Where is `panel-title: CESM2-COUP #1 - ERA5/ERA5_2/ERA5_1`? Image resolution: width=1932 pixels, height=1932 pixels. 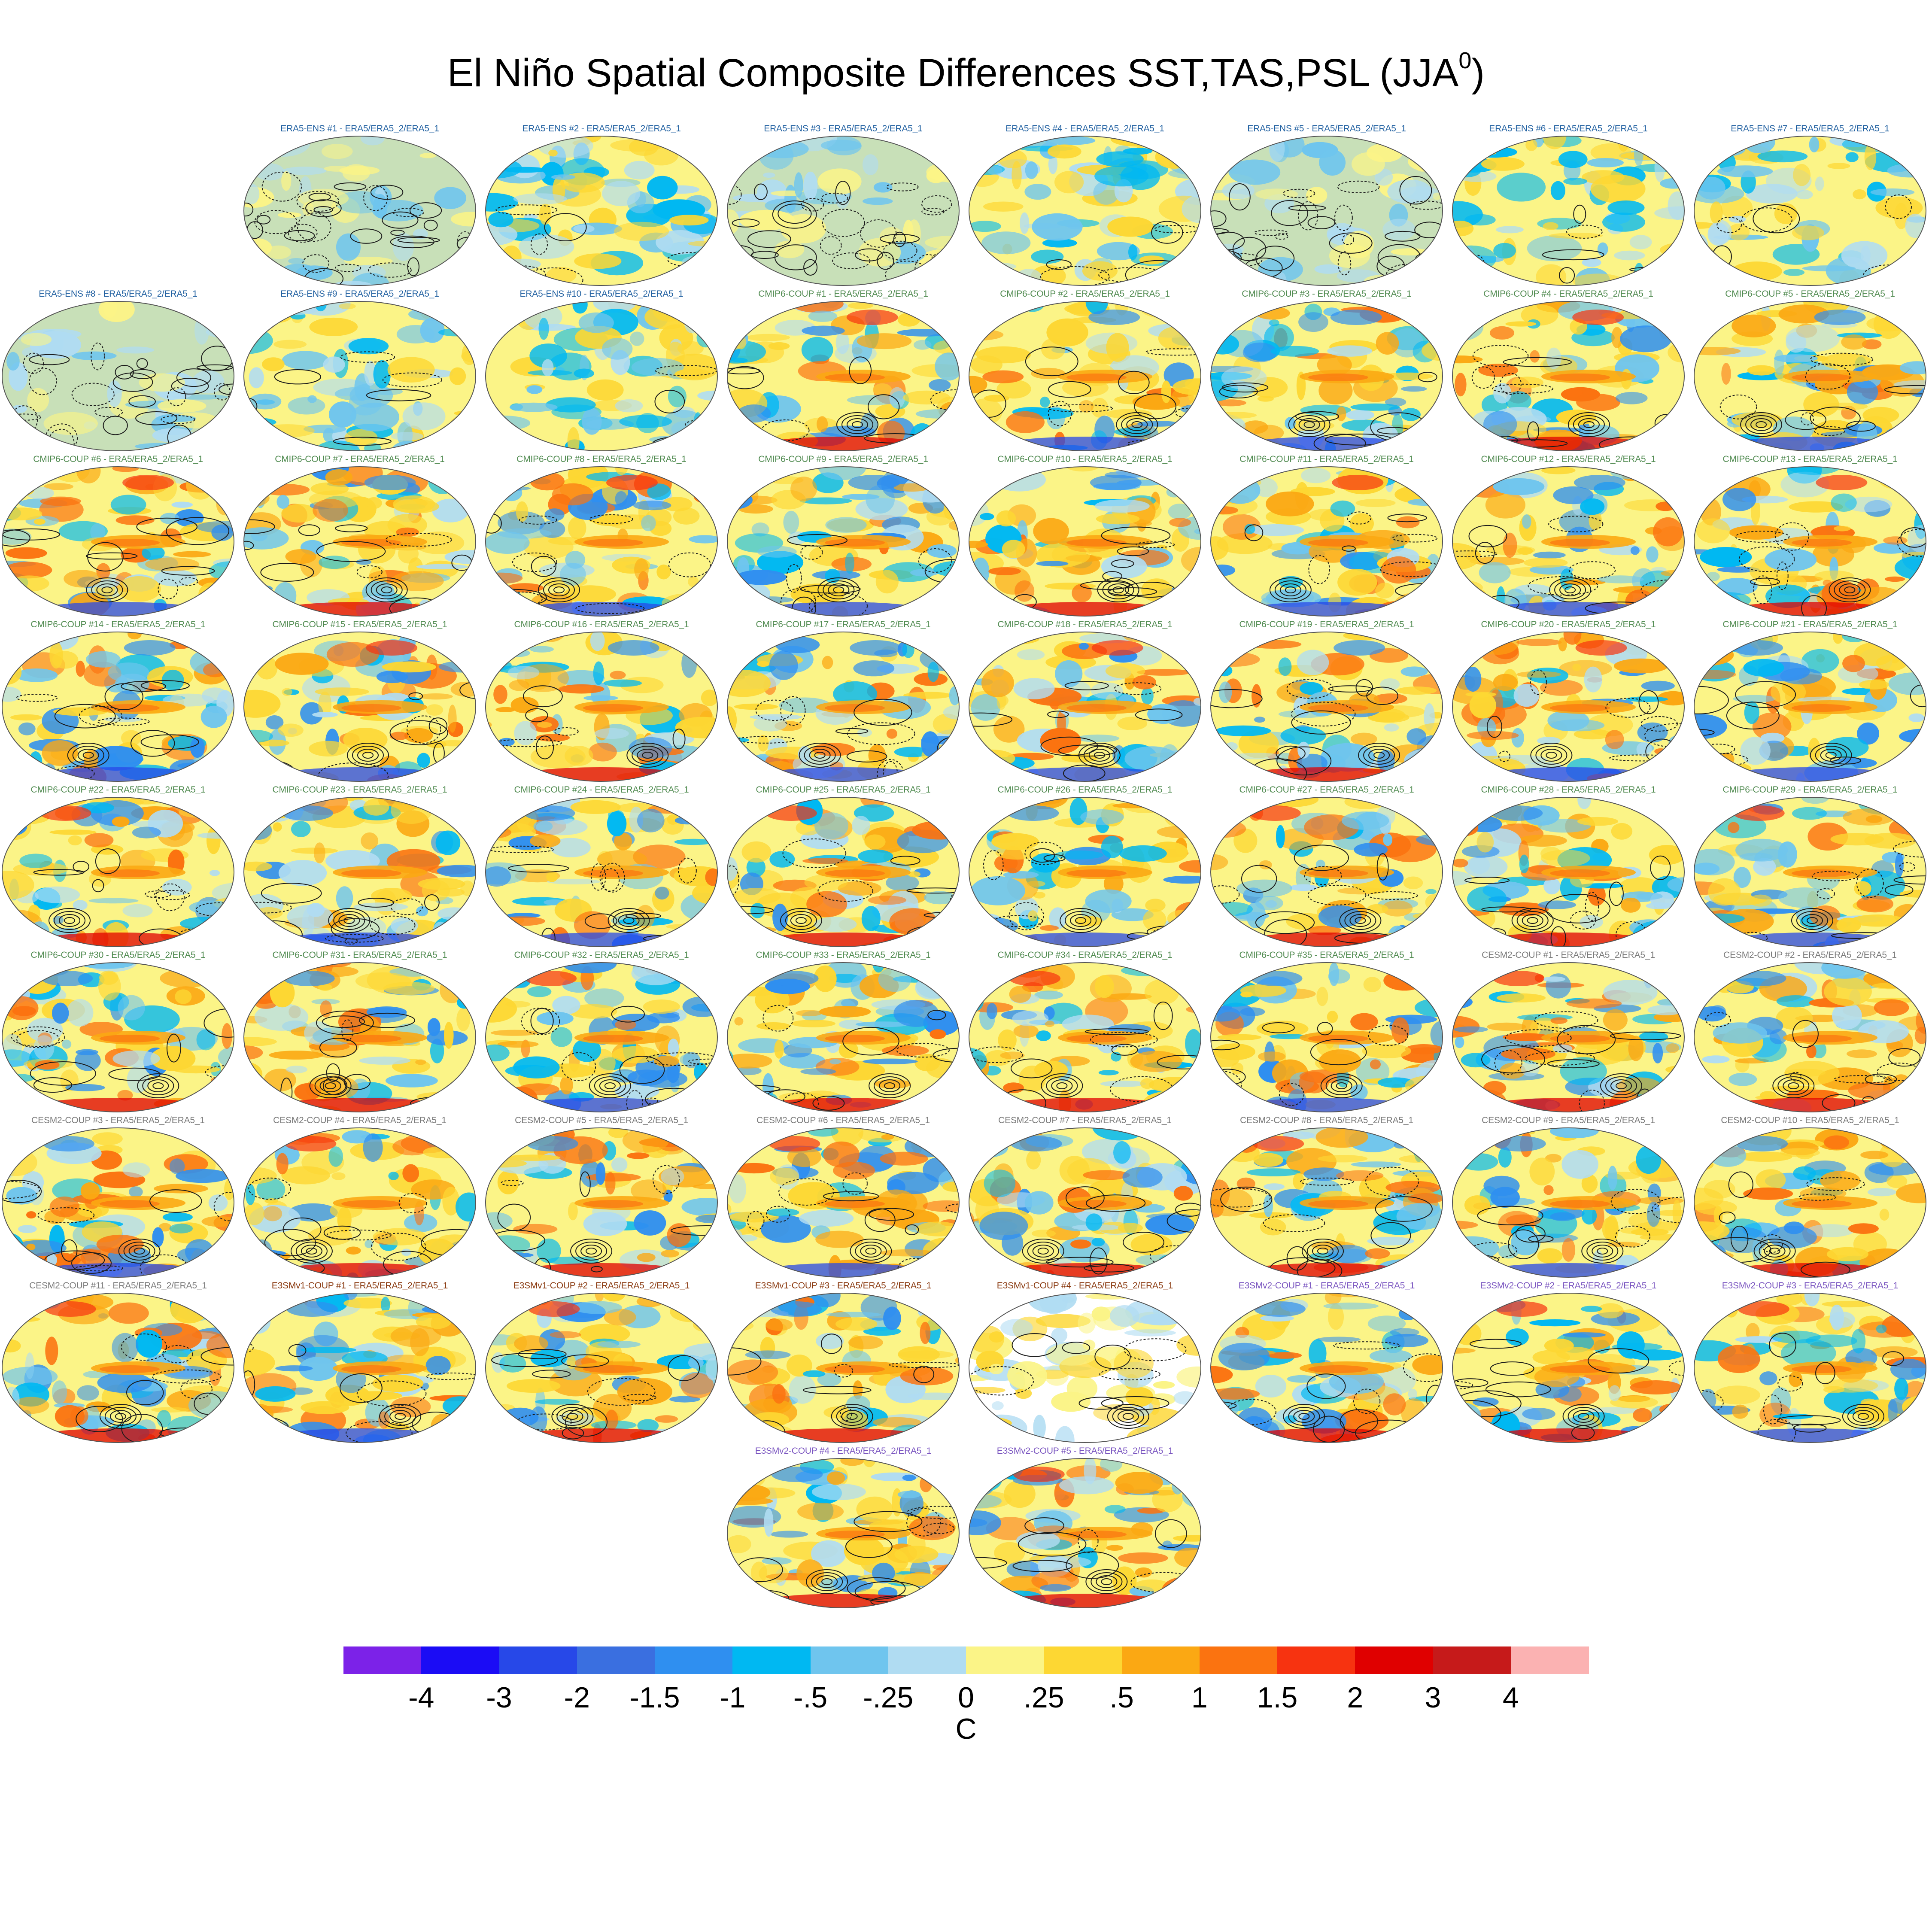
panel-title: CESM2-COUP #1 - ERA5/ERA5_2/ERA5_1 is located at coordinates (1568, 955).